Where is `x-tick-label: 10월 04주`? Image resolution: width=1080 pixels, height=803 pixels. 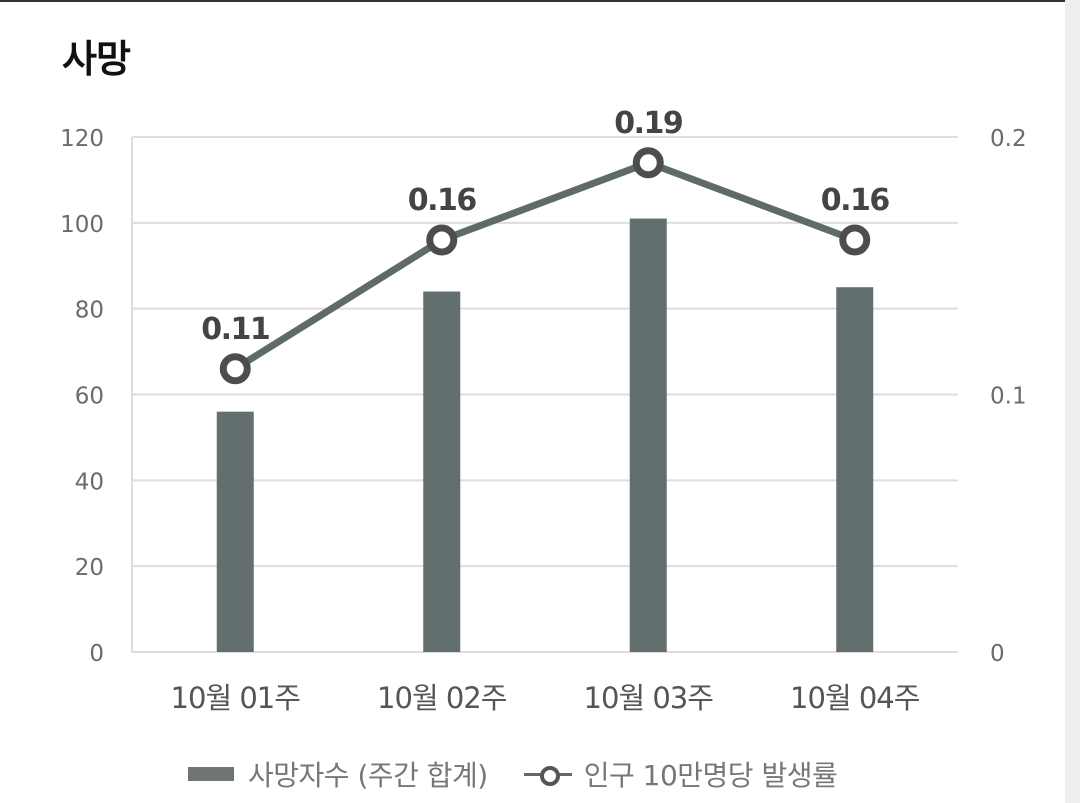 x-tick-label: 10월 04주 is located at coordinates (855, 698).